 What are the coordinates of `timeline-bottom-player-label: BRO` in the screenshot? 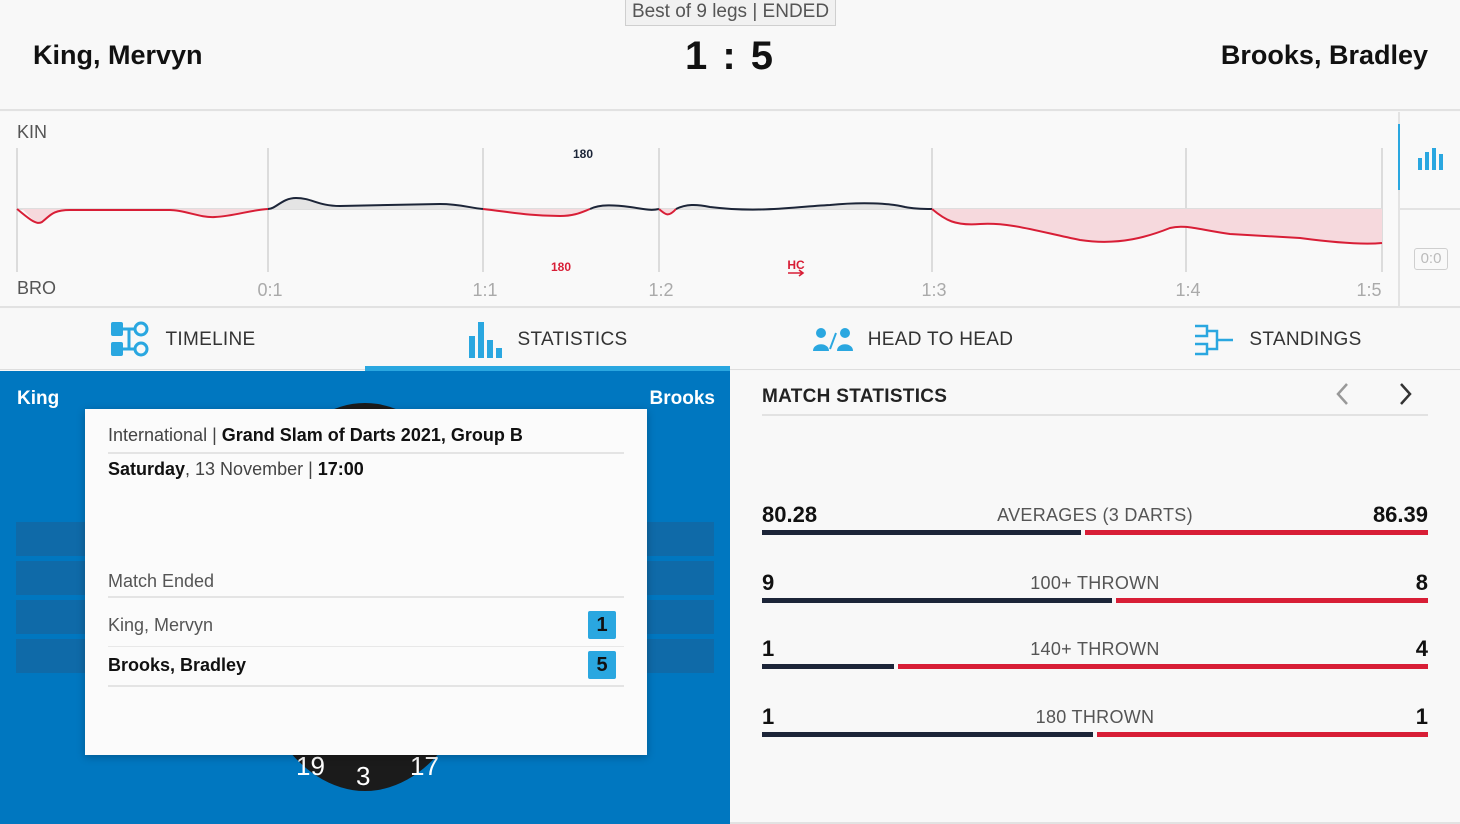 It's located at (36, 288).